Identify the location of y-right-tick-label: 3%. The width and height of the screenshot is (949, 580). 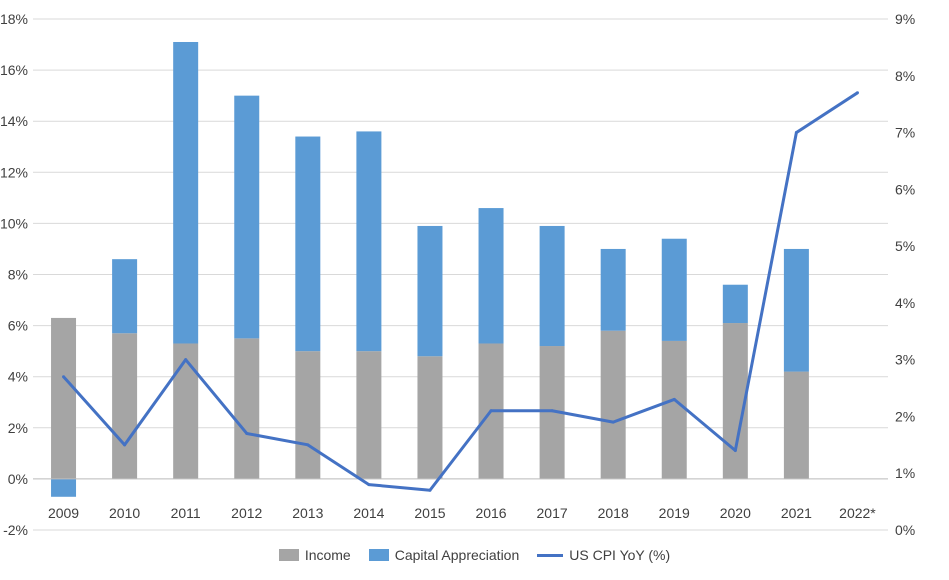
(905, 360).